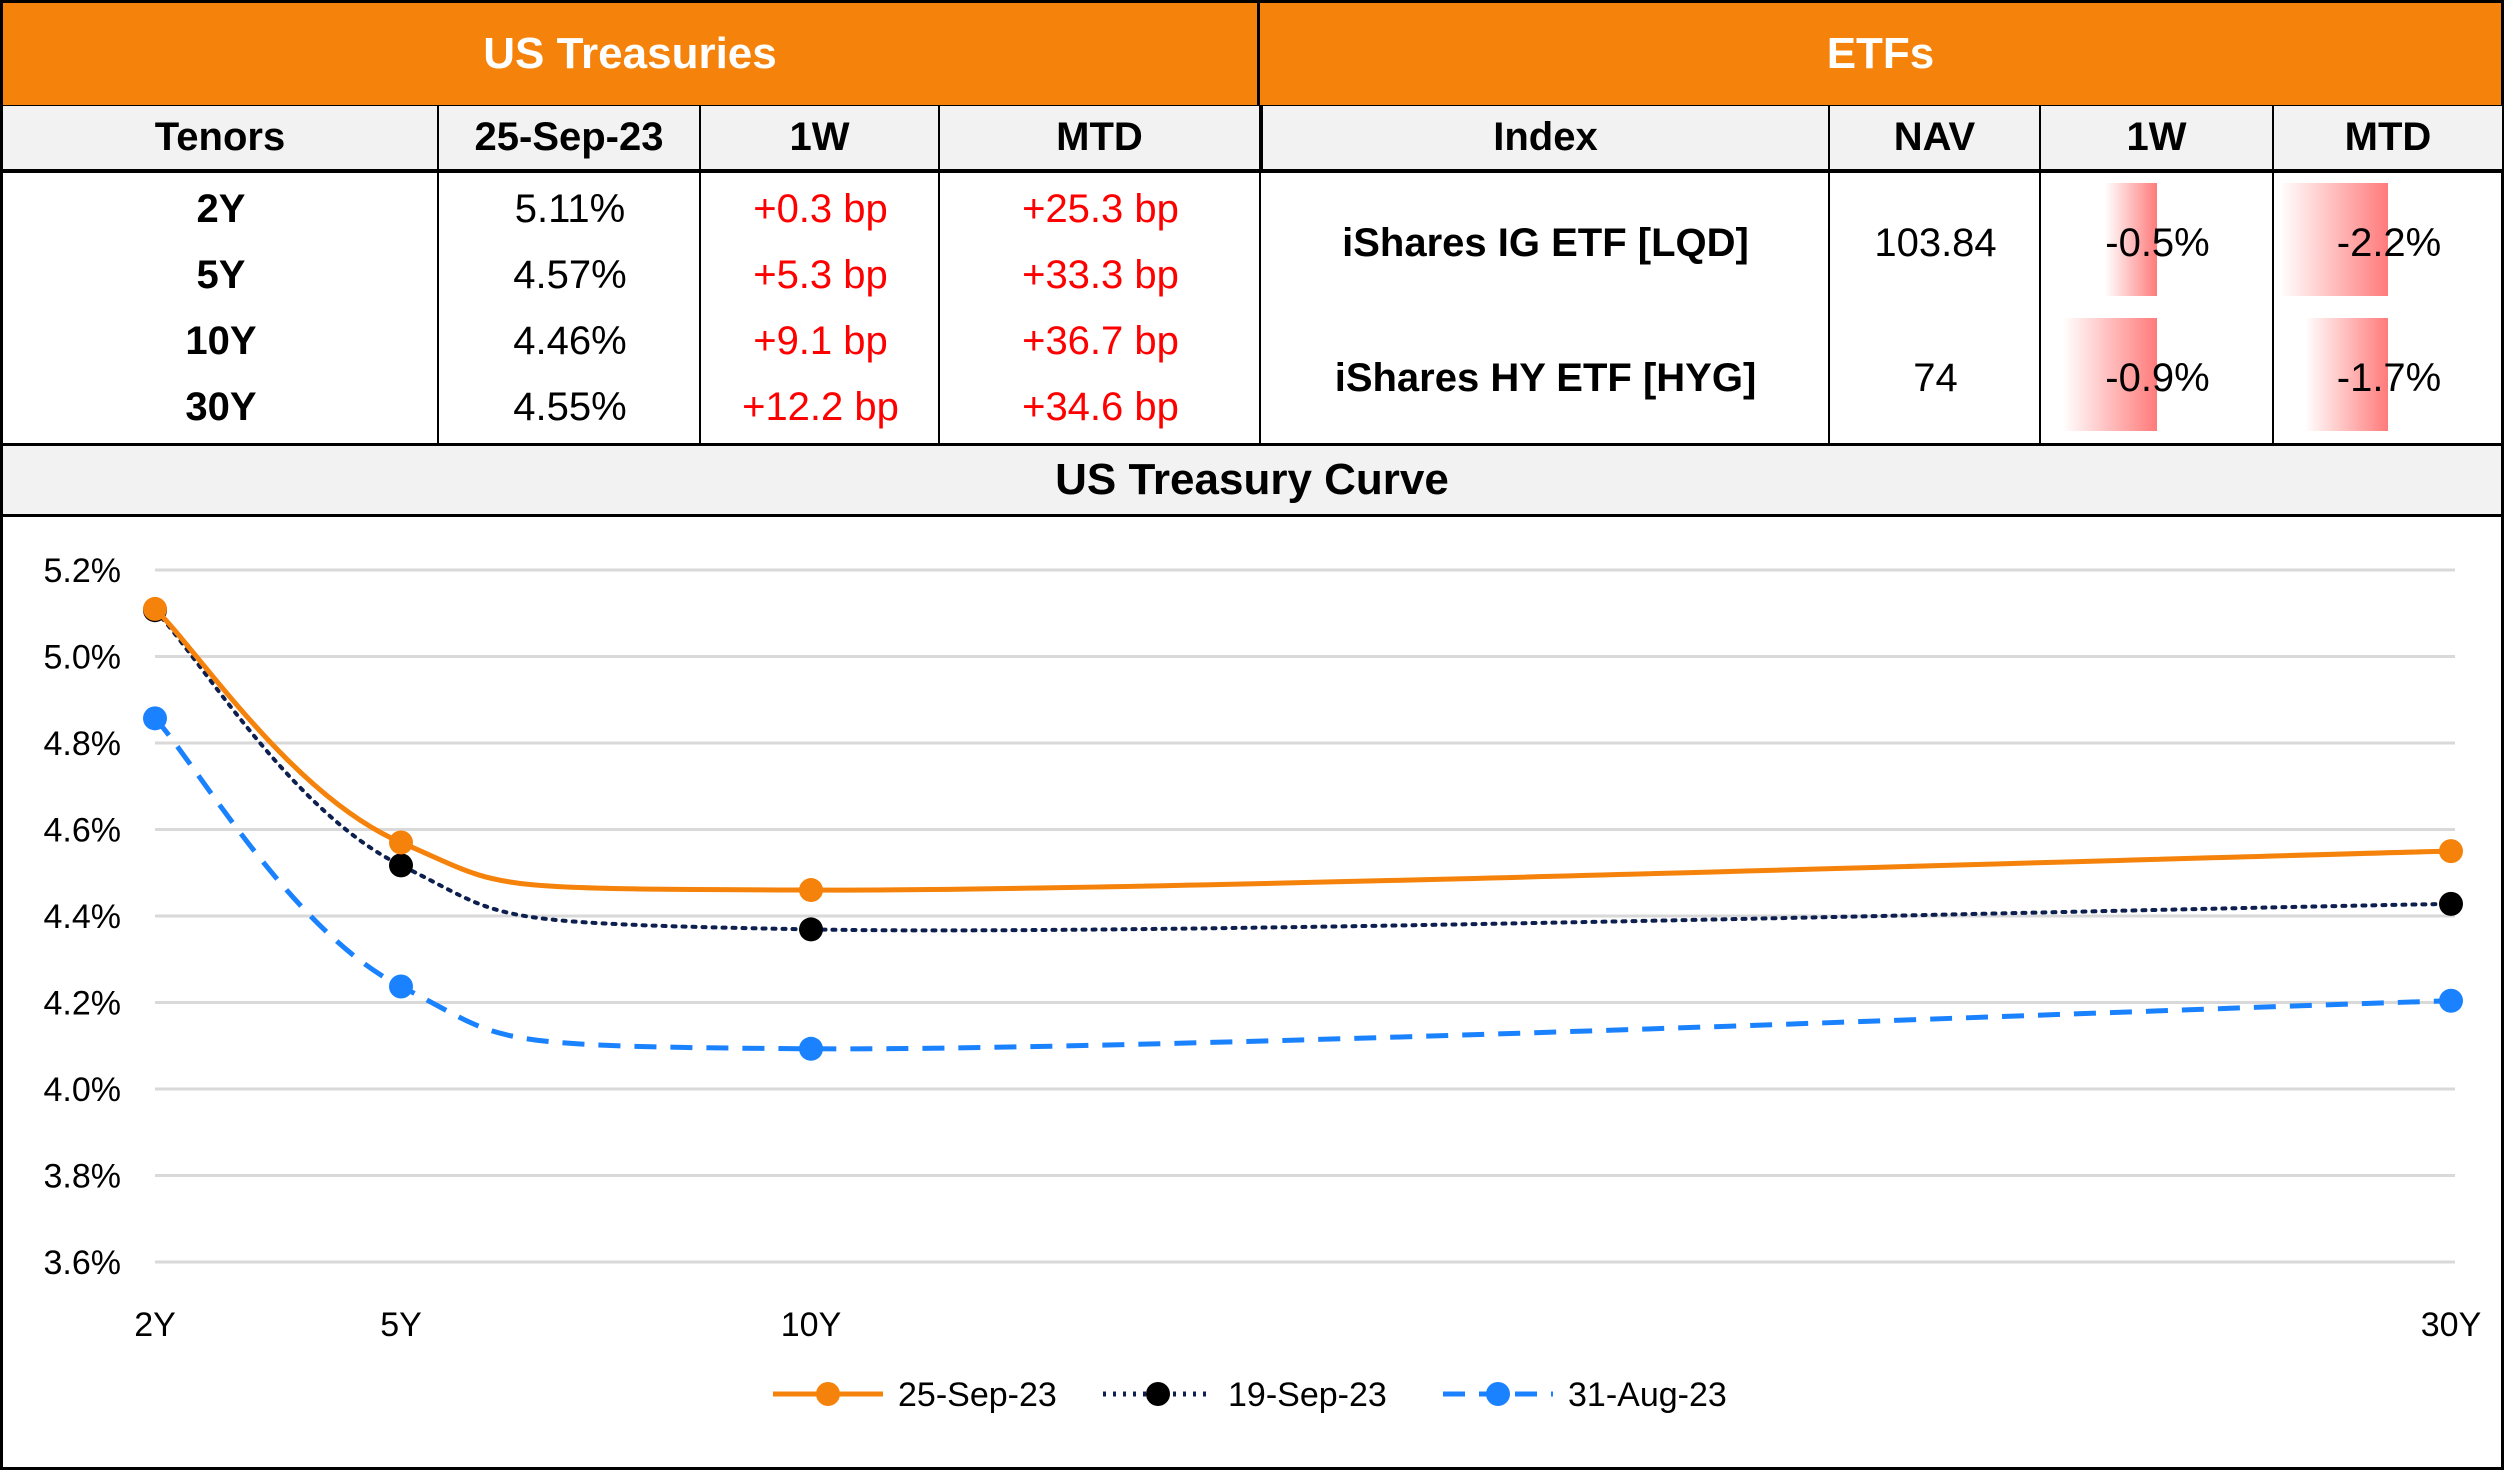 Image resolution: width=2504 pixels, height=1472 pixels. Describe the element at coordinates (570, 208) in the screenshot. I see `treasury-value: 5.11%` at that location.